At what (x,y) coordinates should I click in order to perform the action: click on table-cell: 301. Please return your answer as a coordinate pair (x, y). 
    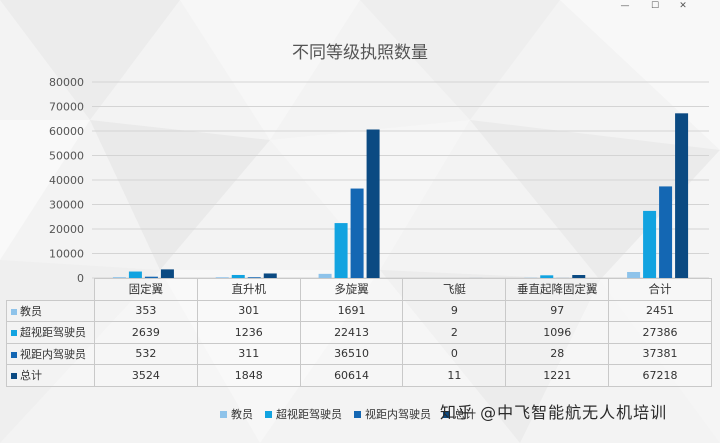
    Looking at the image, I should click on (248, 310).